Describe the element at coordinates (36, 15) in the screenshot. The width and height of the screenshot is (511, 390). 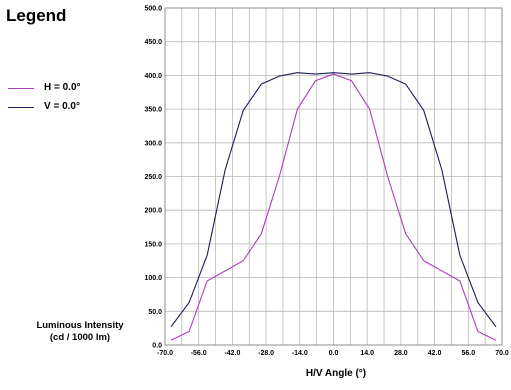
I see `legend-title: Legend` at that location.